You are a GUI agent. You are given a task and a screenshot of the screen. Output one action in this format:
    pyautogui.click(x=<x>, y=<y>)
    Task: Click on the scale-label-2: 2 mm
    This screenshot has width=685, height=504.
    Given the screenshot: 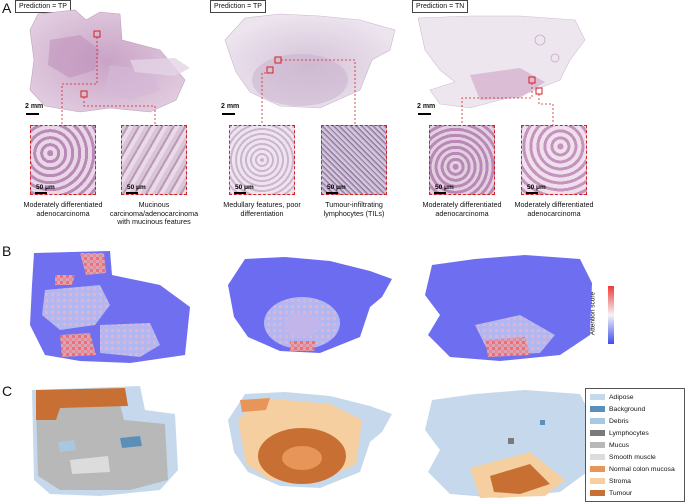 What is the action you would take?
    pyautogui.click(x=230, y=106)
    